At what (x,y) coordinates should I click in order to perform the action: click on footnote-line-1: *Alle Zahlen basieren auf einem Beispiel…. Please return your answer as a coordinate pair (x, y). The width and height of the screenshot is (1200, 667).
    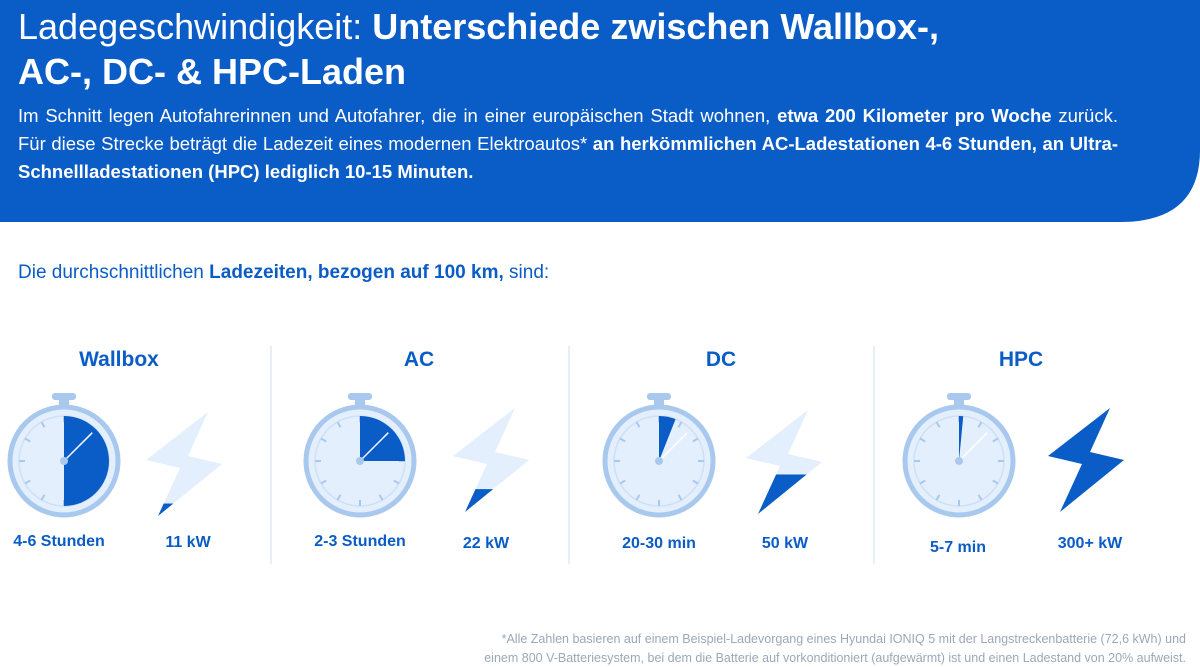
    Looking at the image, I should click on (843, 639).